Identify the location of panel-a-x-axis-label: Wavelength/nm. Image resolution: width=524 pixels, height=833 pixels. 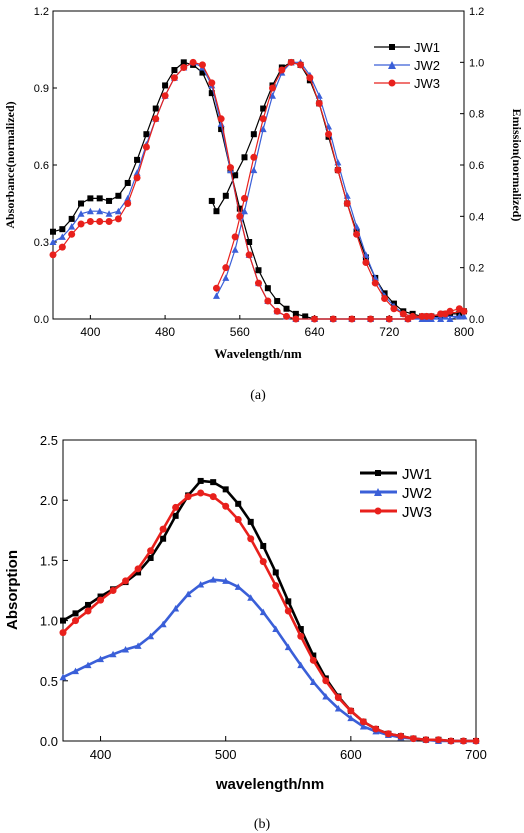
(258, 353).